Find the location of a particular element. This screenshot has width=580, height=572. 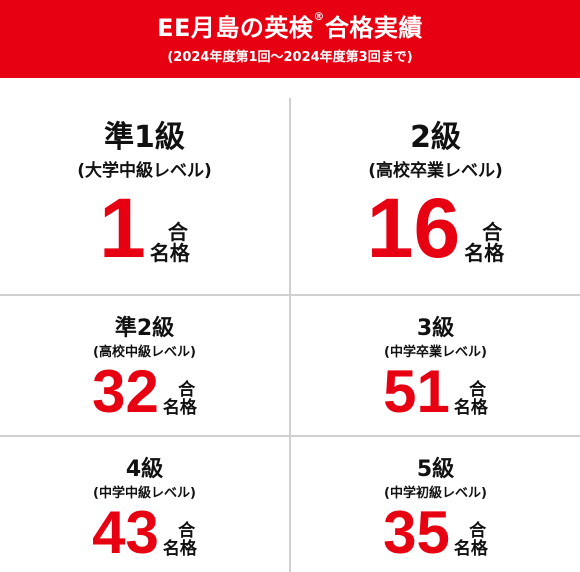

level-label: (大学中級レベル) is located at coordinates (144, 171).